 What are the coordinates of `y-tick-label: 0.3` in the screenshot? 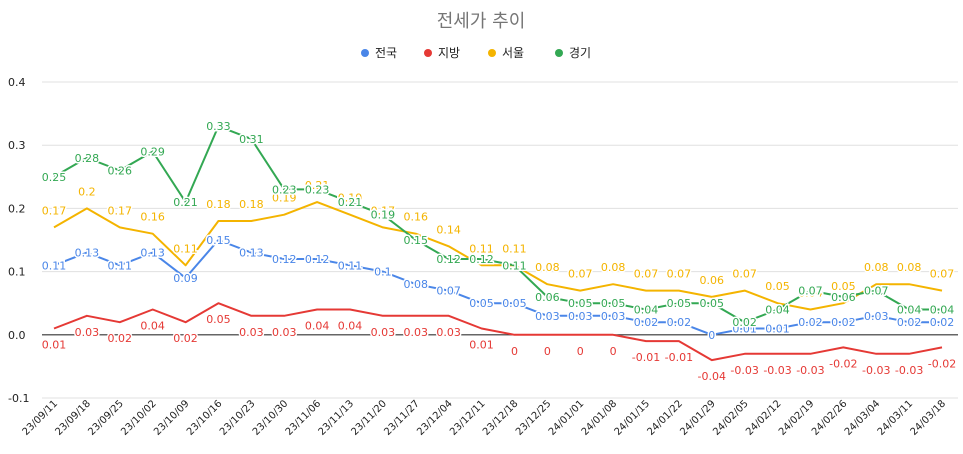 It's located at (17, 145).